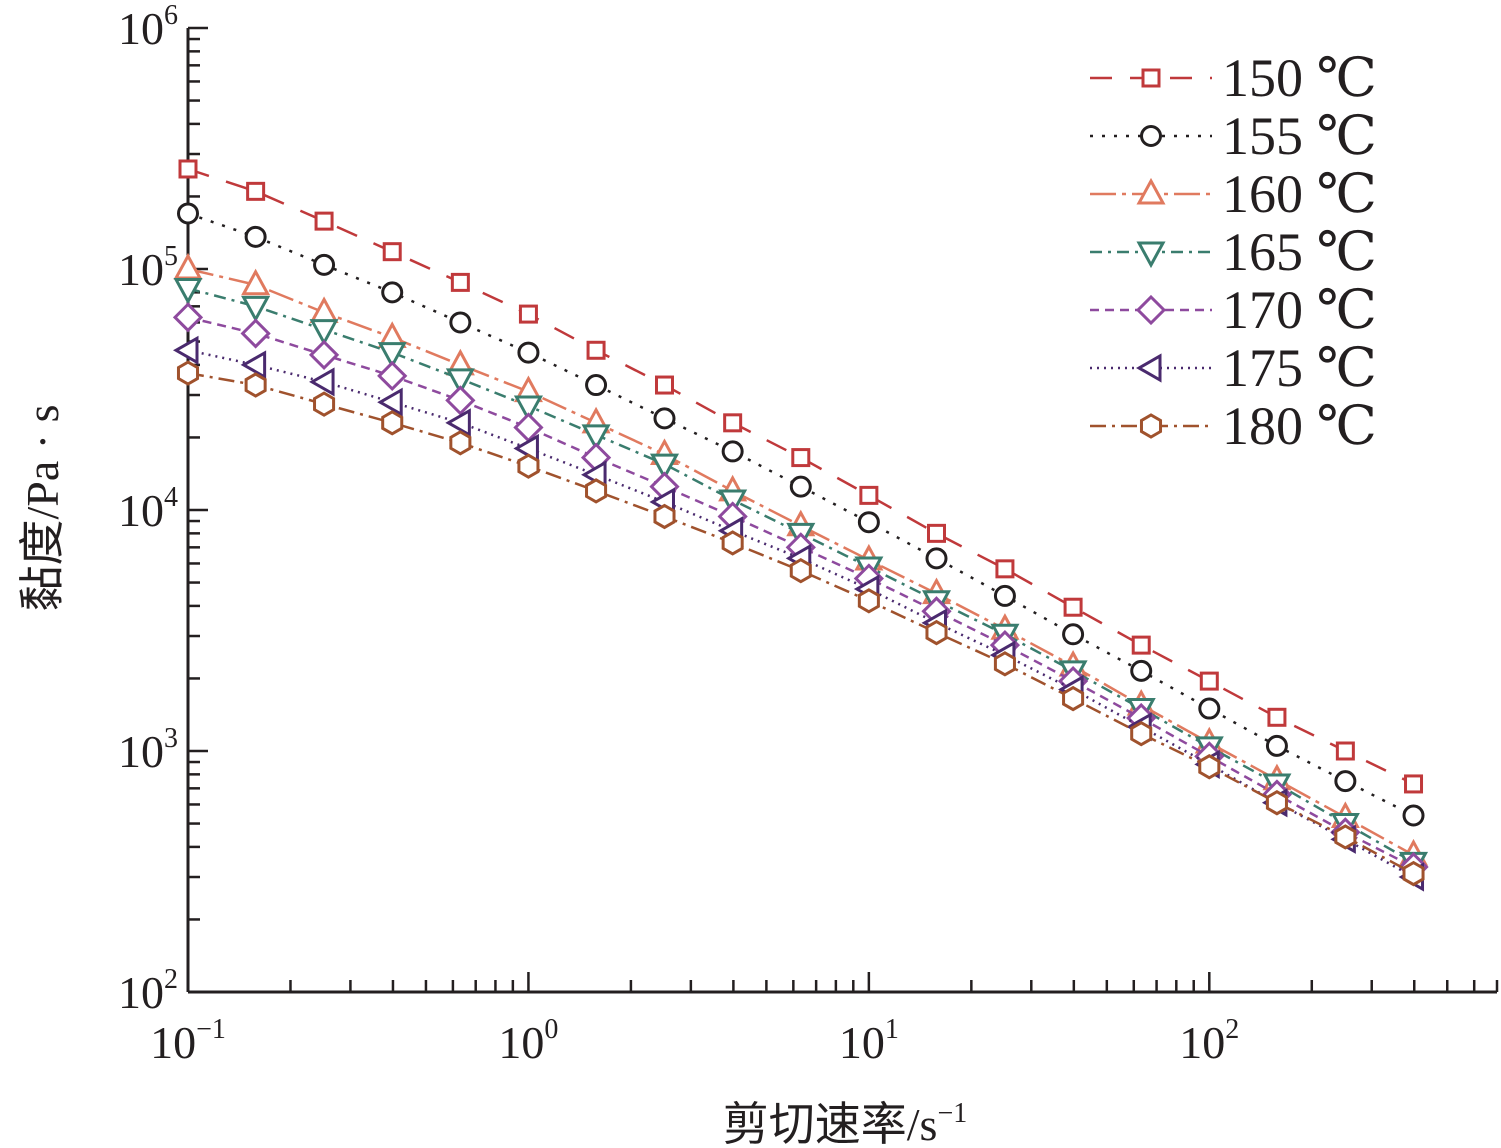  What do you see at coordinates (148, 27) in the screenshot?
I see `y-tick-label: 10⁶` at bounding box center [148, 27].